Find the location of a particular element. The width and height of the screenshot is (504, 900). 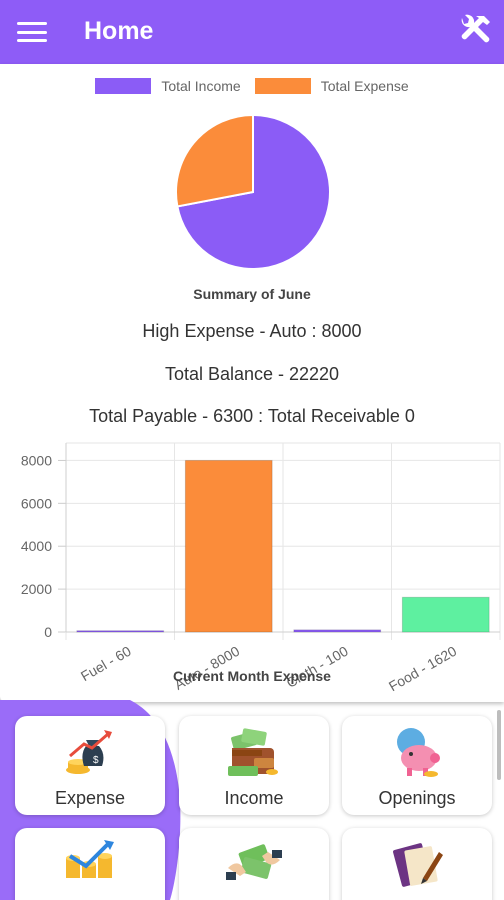

legend-swatch-income is located at coordinates (123, 86).